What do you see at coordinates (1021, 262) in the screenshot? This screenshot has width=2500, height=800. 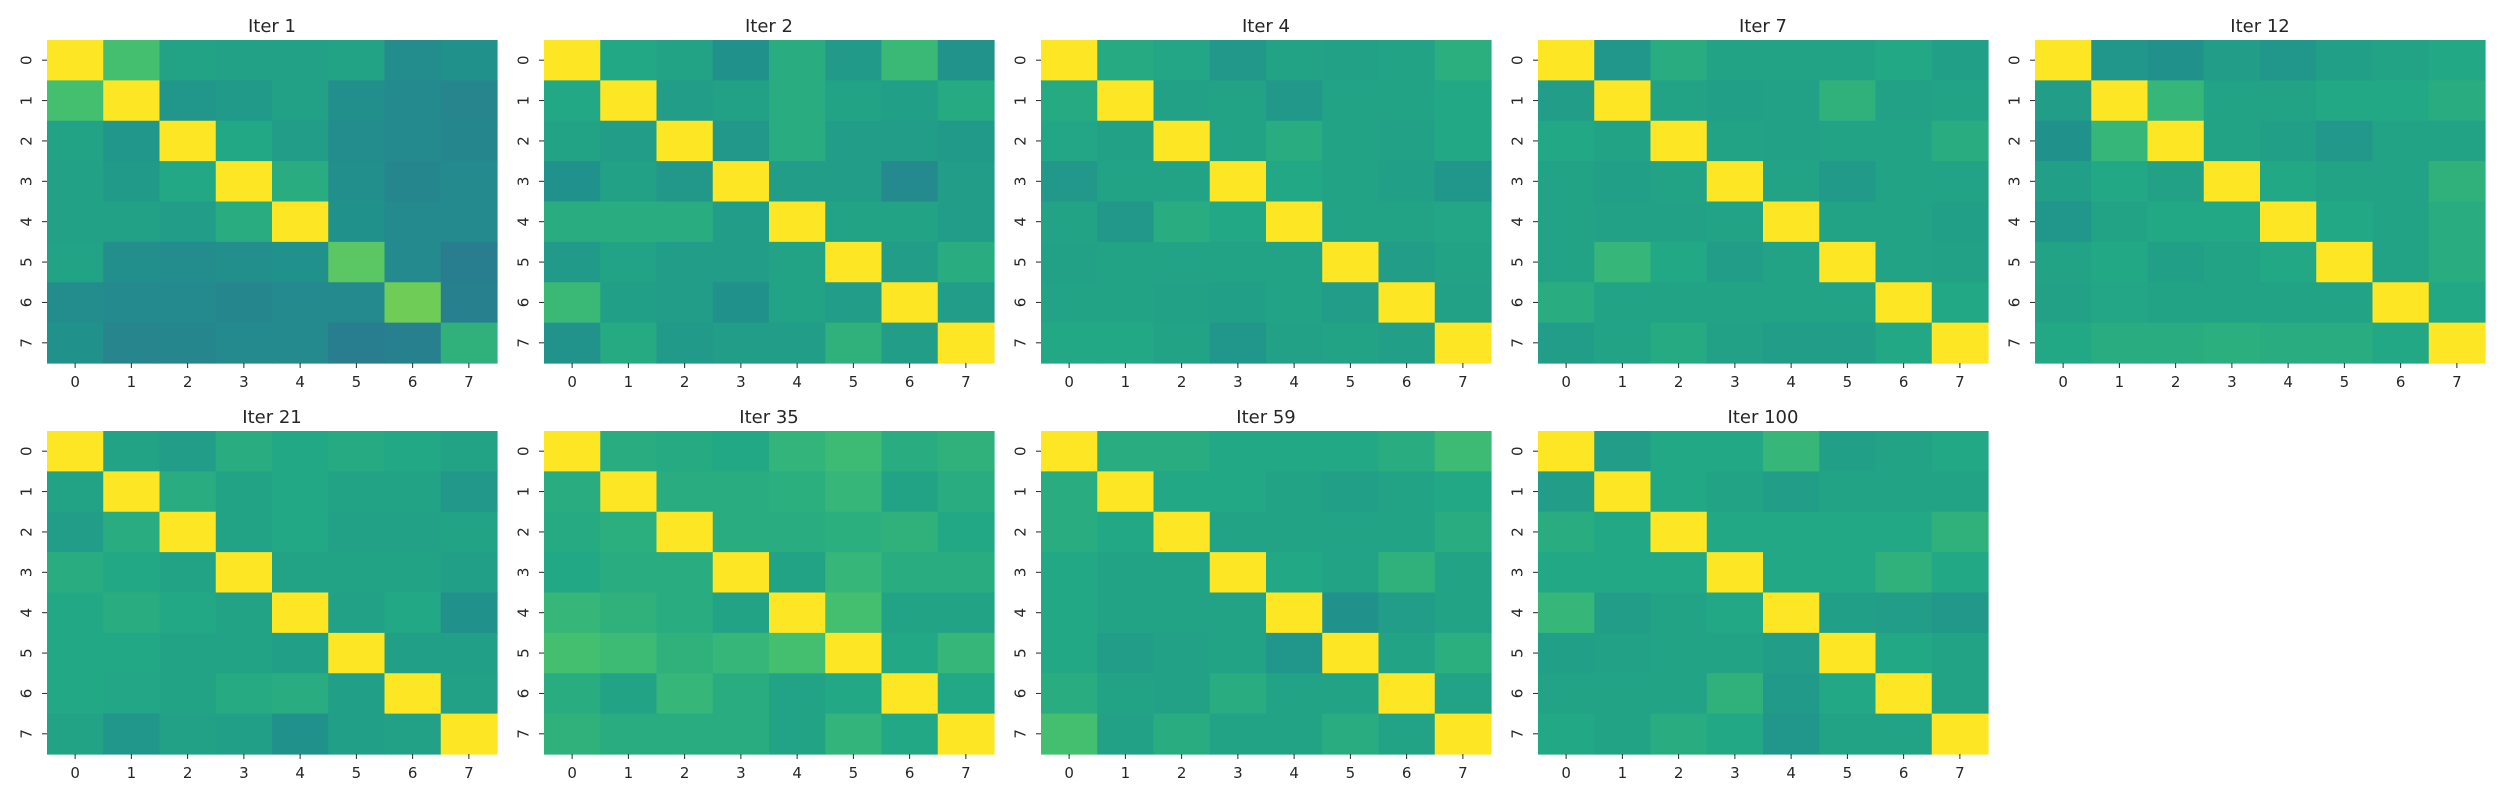 I see `y-tick-label: 5` at bounding box center [1021, 262].